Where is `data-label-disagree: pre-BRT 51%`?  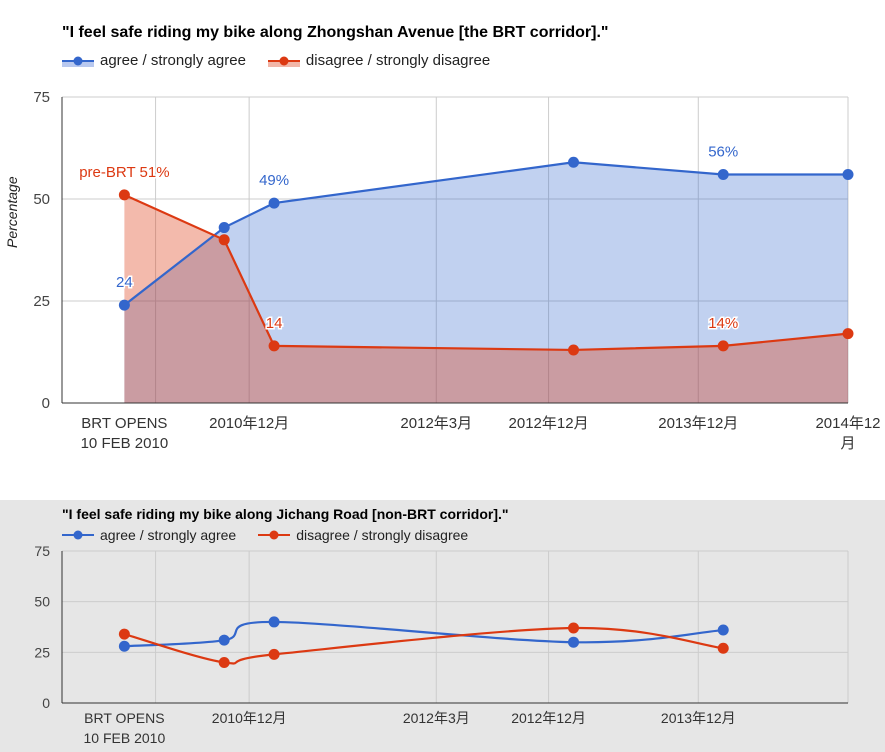 data-label-disagree: pre-BRT 51% is located at coordinates (124, 172).